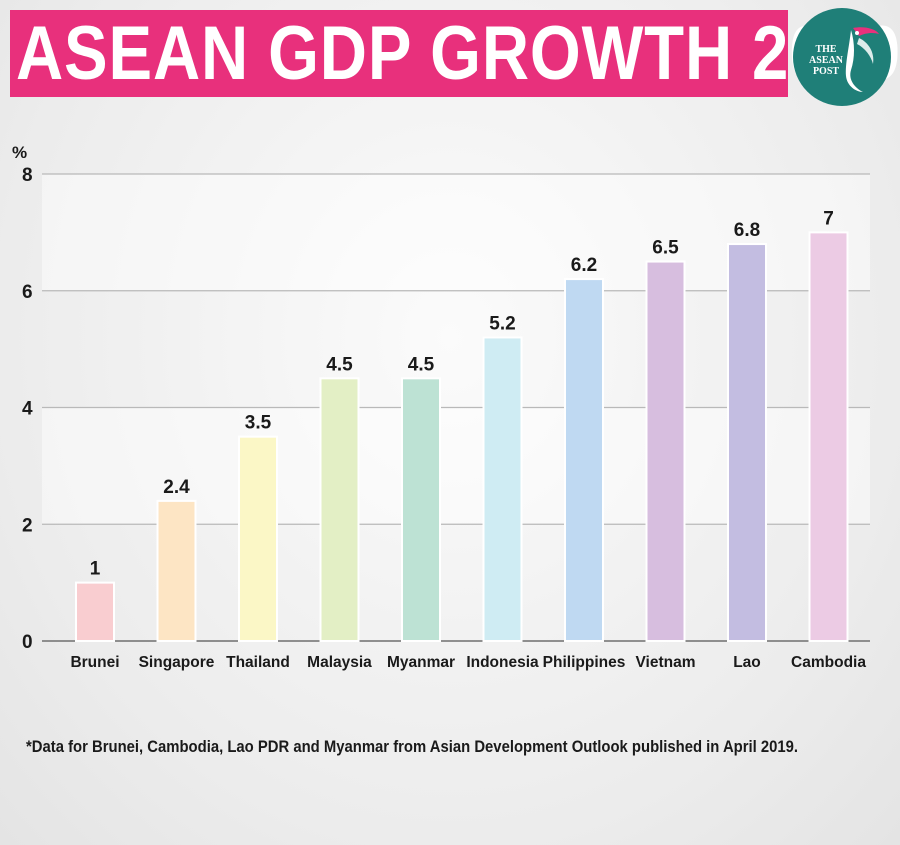 The width and height of the screenshot is (900, 845). Describe the element at coordinates (458, 53) in the screenshot. I see `chart-title: ASEAN GDP GROWTH 2019` at that location.